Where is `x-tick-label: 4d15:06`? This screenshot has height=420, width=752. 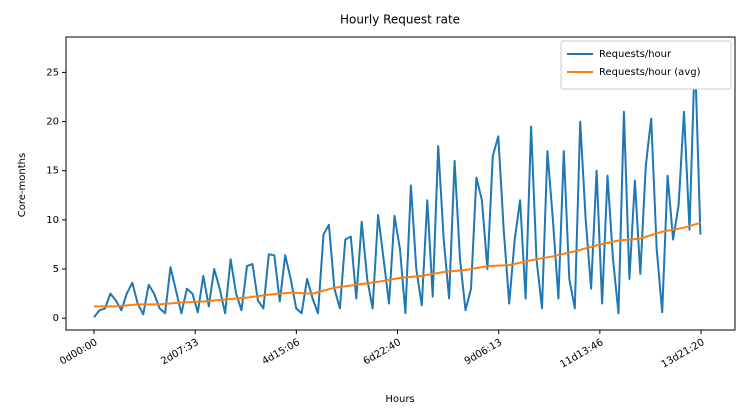 x-tick-label: 4d15:06 is located at coordinates (280, 352).